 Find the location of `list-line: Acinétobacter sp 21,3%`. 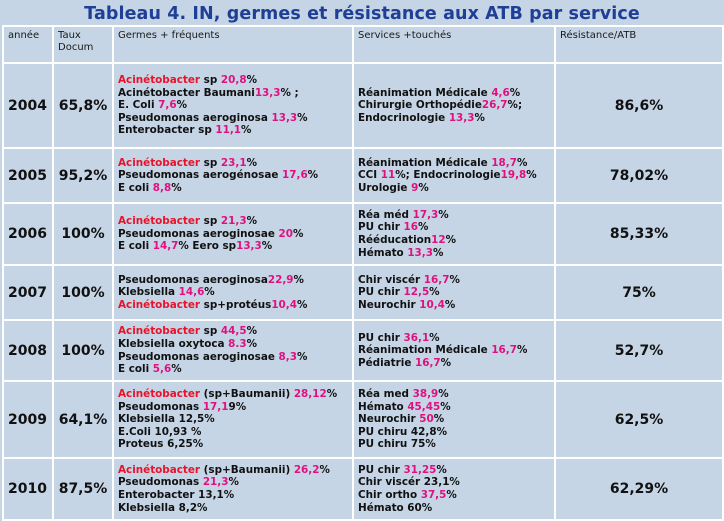

list-line: Acinétobacter sp 21,3% is located at coordinates (233, 221).